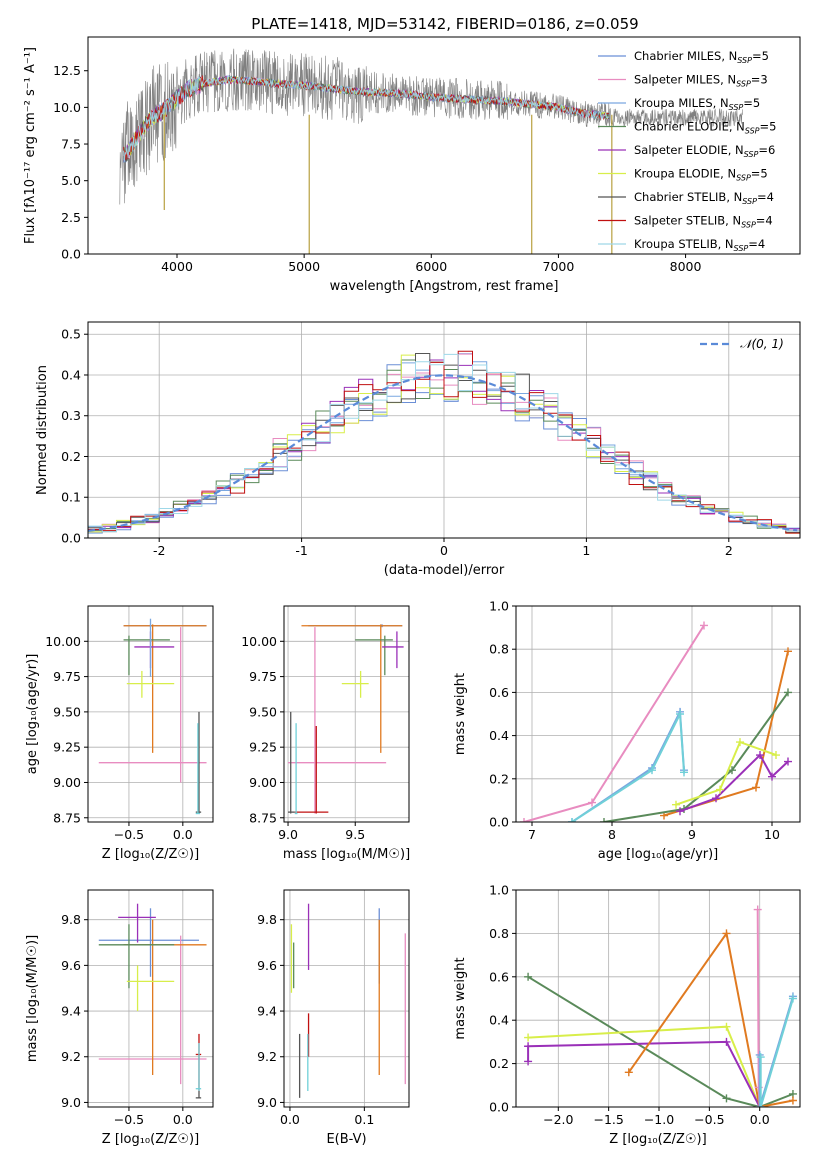 Image resolution: width=819 pixels, height=1174 pixels. I want to click on legend-label: Kroupa MILES, NSSP=5, so click(697, 104).